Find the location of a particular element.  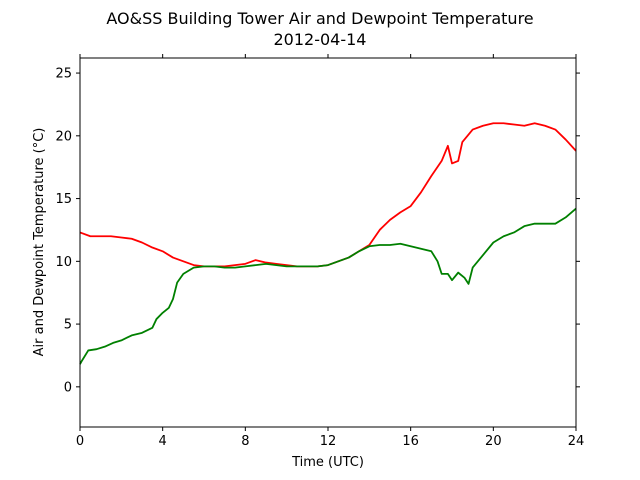

x-tick-label-6: 24 is located at coordinates (576, 441).